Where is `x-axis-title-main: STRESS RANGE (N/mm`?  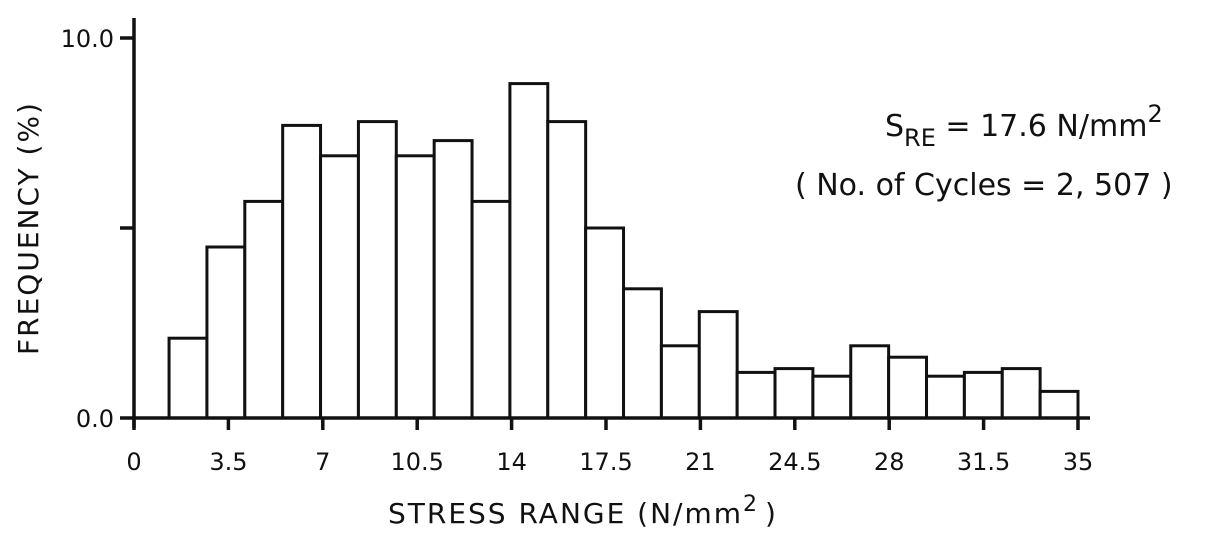 x-axis-title-main: STRESS RANGE (N/mm is located at coordinates (565, 513).